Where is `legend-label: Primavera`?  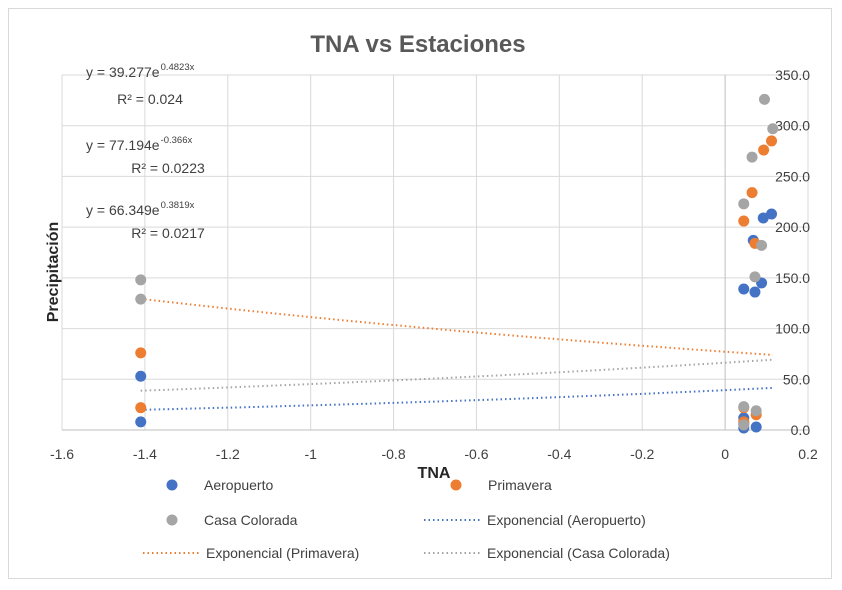
legend-label: Primavera is located at coordinates (520, 485).